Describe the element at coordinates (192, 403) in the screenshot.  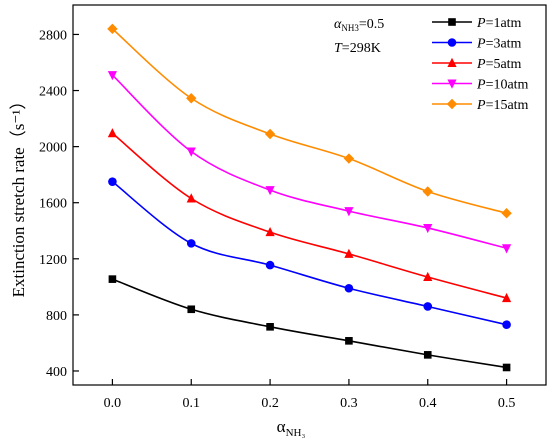
I see `x-tick-label: 0.1` at that location.